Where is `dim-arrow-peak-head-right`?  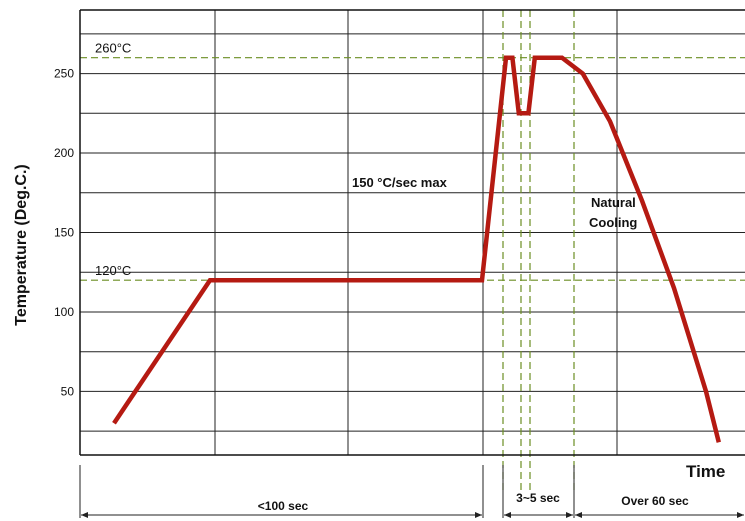
dim-arrow-peak-head-right is located at coordinates (569, 515).